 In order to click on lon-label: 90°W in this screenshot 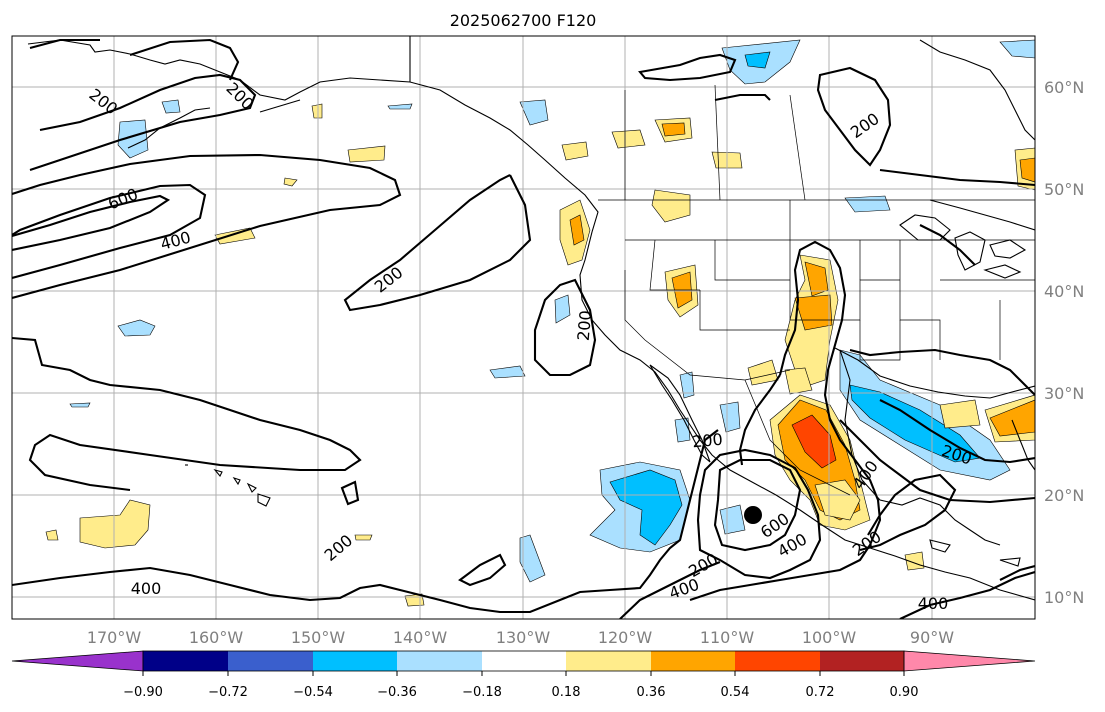, I will do `click(932, 637)`.